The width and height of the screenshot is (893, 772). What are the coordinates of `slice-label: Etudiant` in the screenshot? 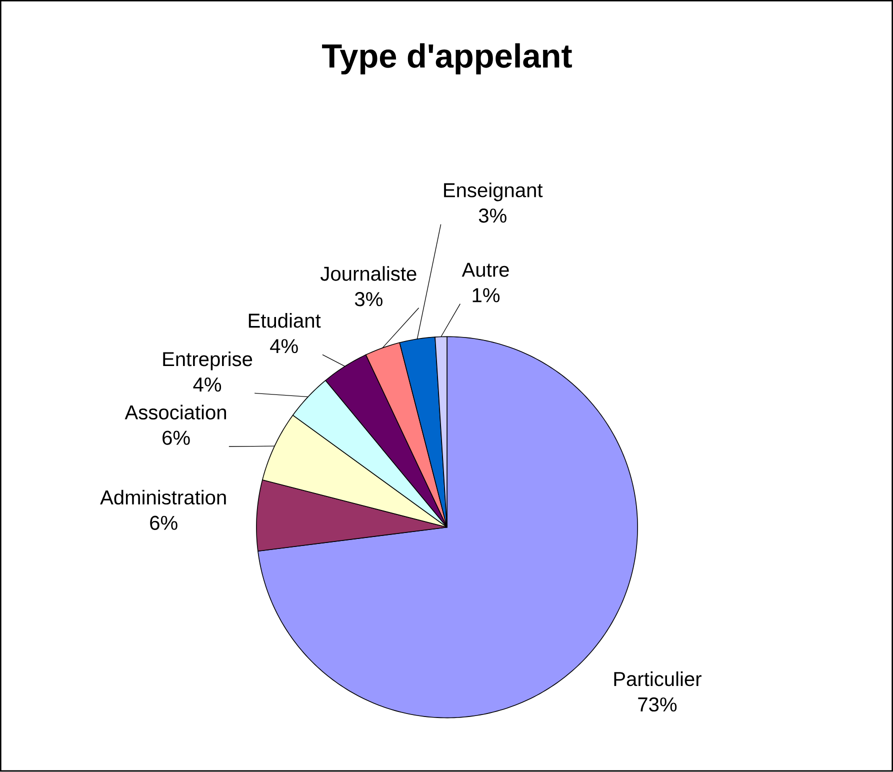 It's located at (284, 320).